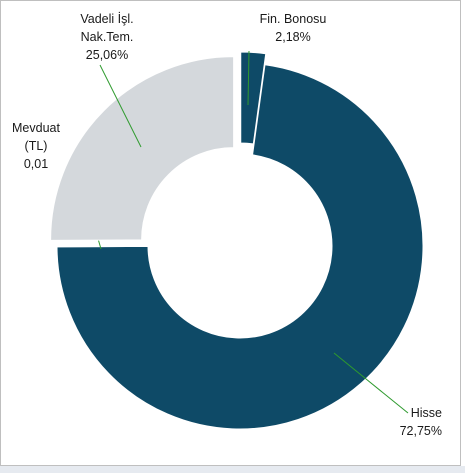  Describe the element at coordinates (293, 28) in the screenshot. I see `data-label-fin-bonosu: Fin. Bonosu 2,18%` at that location.